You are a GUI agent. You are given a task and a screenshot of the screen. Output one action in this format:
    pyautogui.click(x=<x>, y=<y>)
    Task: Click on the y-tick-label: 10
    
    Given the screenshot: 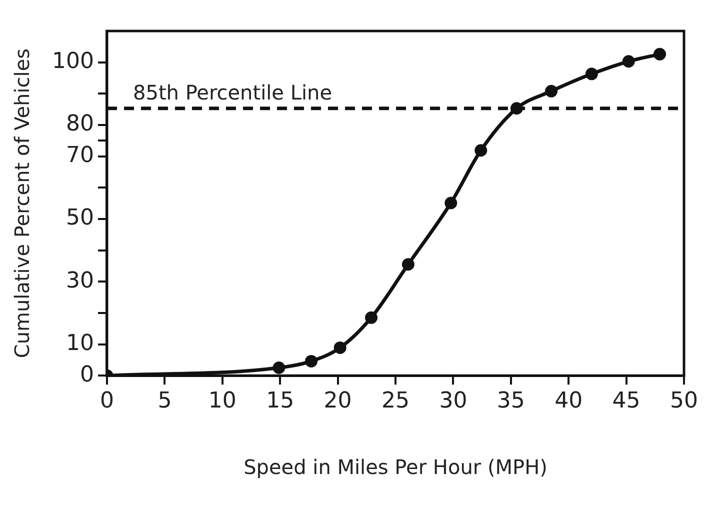 What is the action you would take?
    pyautogui.click(x=80, y=343)
    